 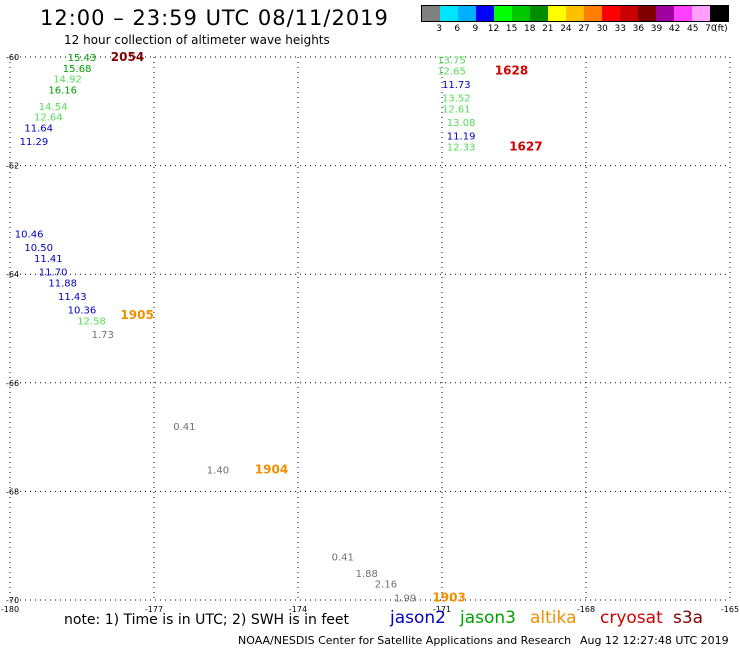 What do you see at coordinates (493, 29) in the screenshot?
I see `color-scale-label: 12` at bounding box center [493, 29].